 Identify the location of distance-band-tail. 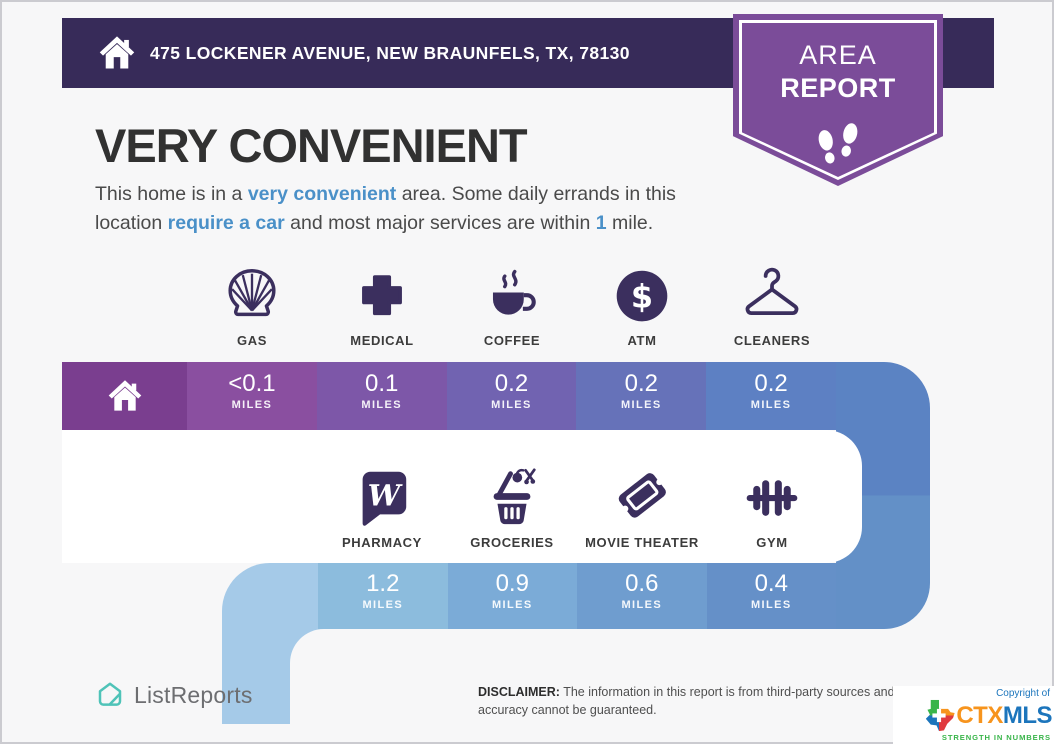
(256, 676).